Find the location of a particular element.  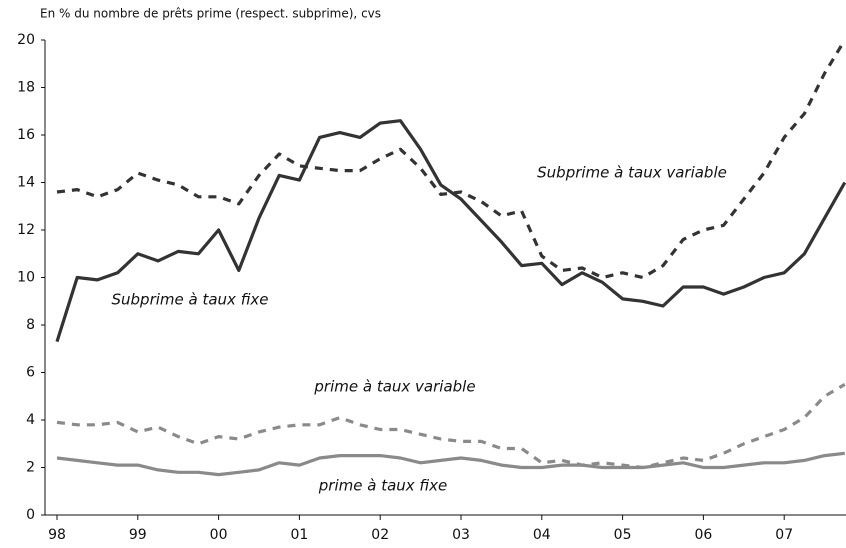

y-tick-label: 16 is located at coordinates (26, 135).